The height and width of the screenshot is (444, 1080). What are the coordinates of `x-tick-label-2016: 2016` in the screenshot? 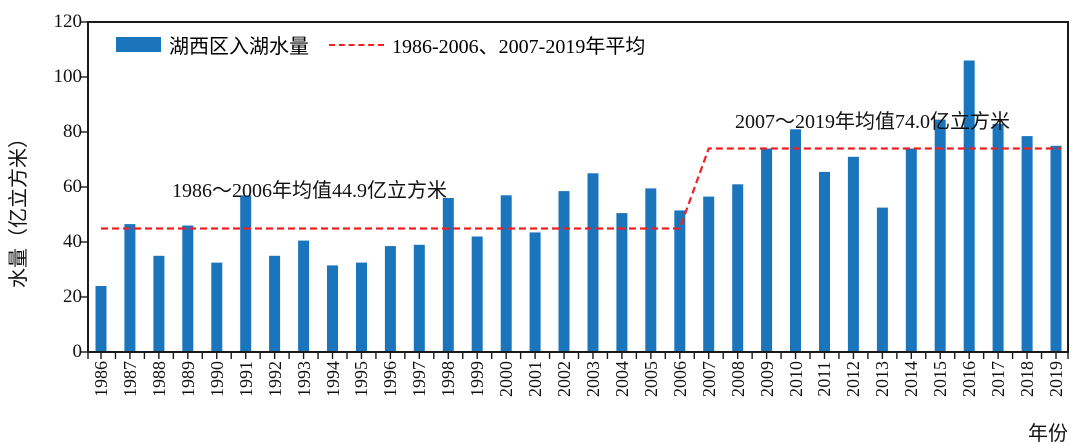 It's located at (969, 379).